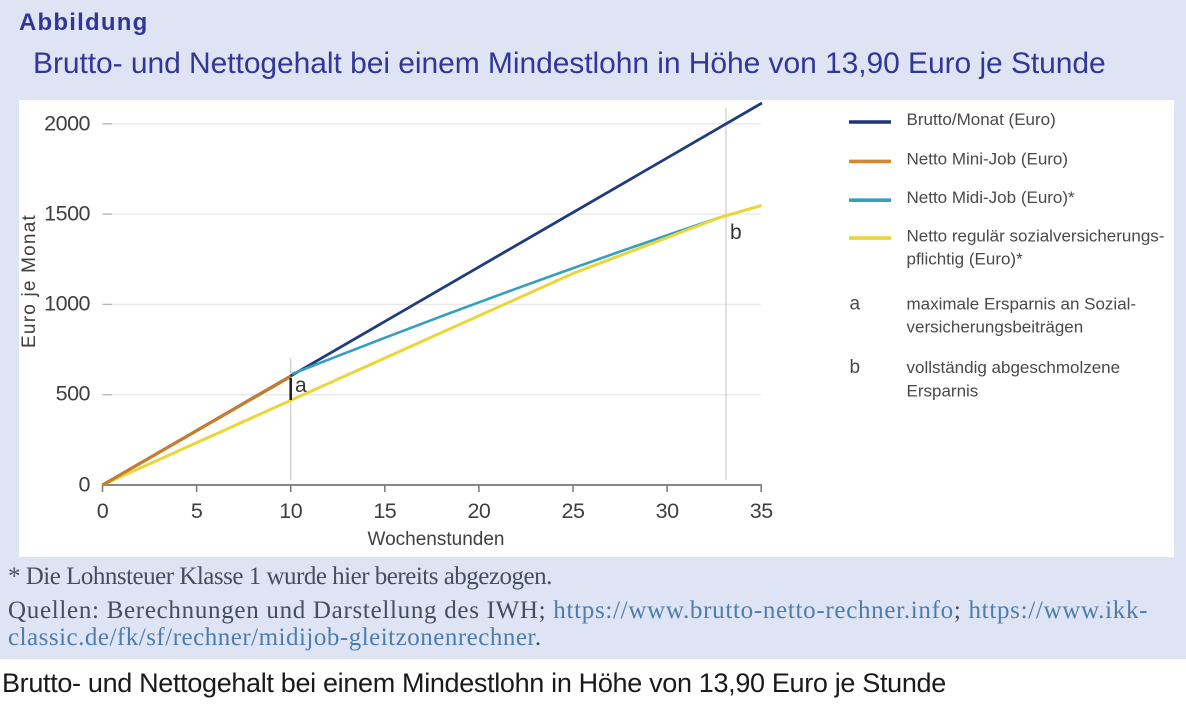 The image size is (1186, 712). I want to click on svg-text: Wochenstunden, so click(436, 539).